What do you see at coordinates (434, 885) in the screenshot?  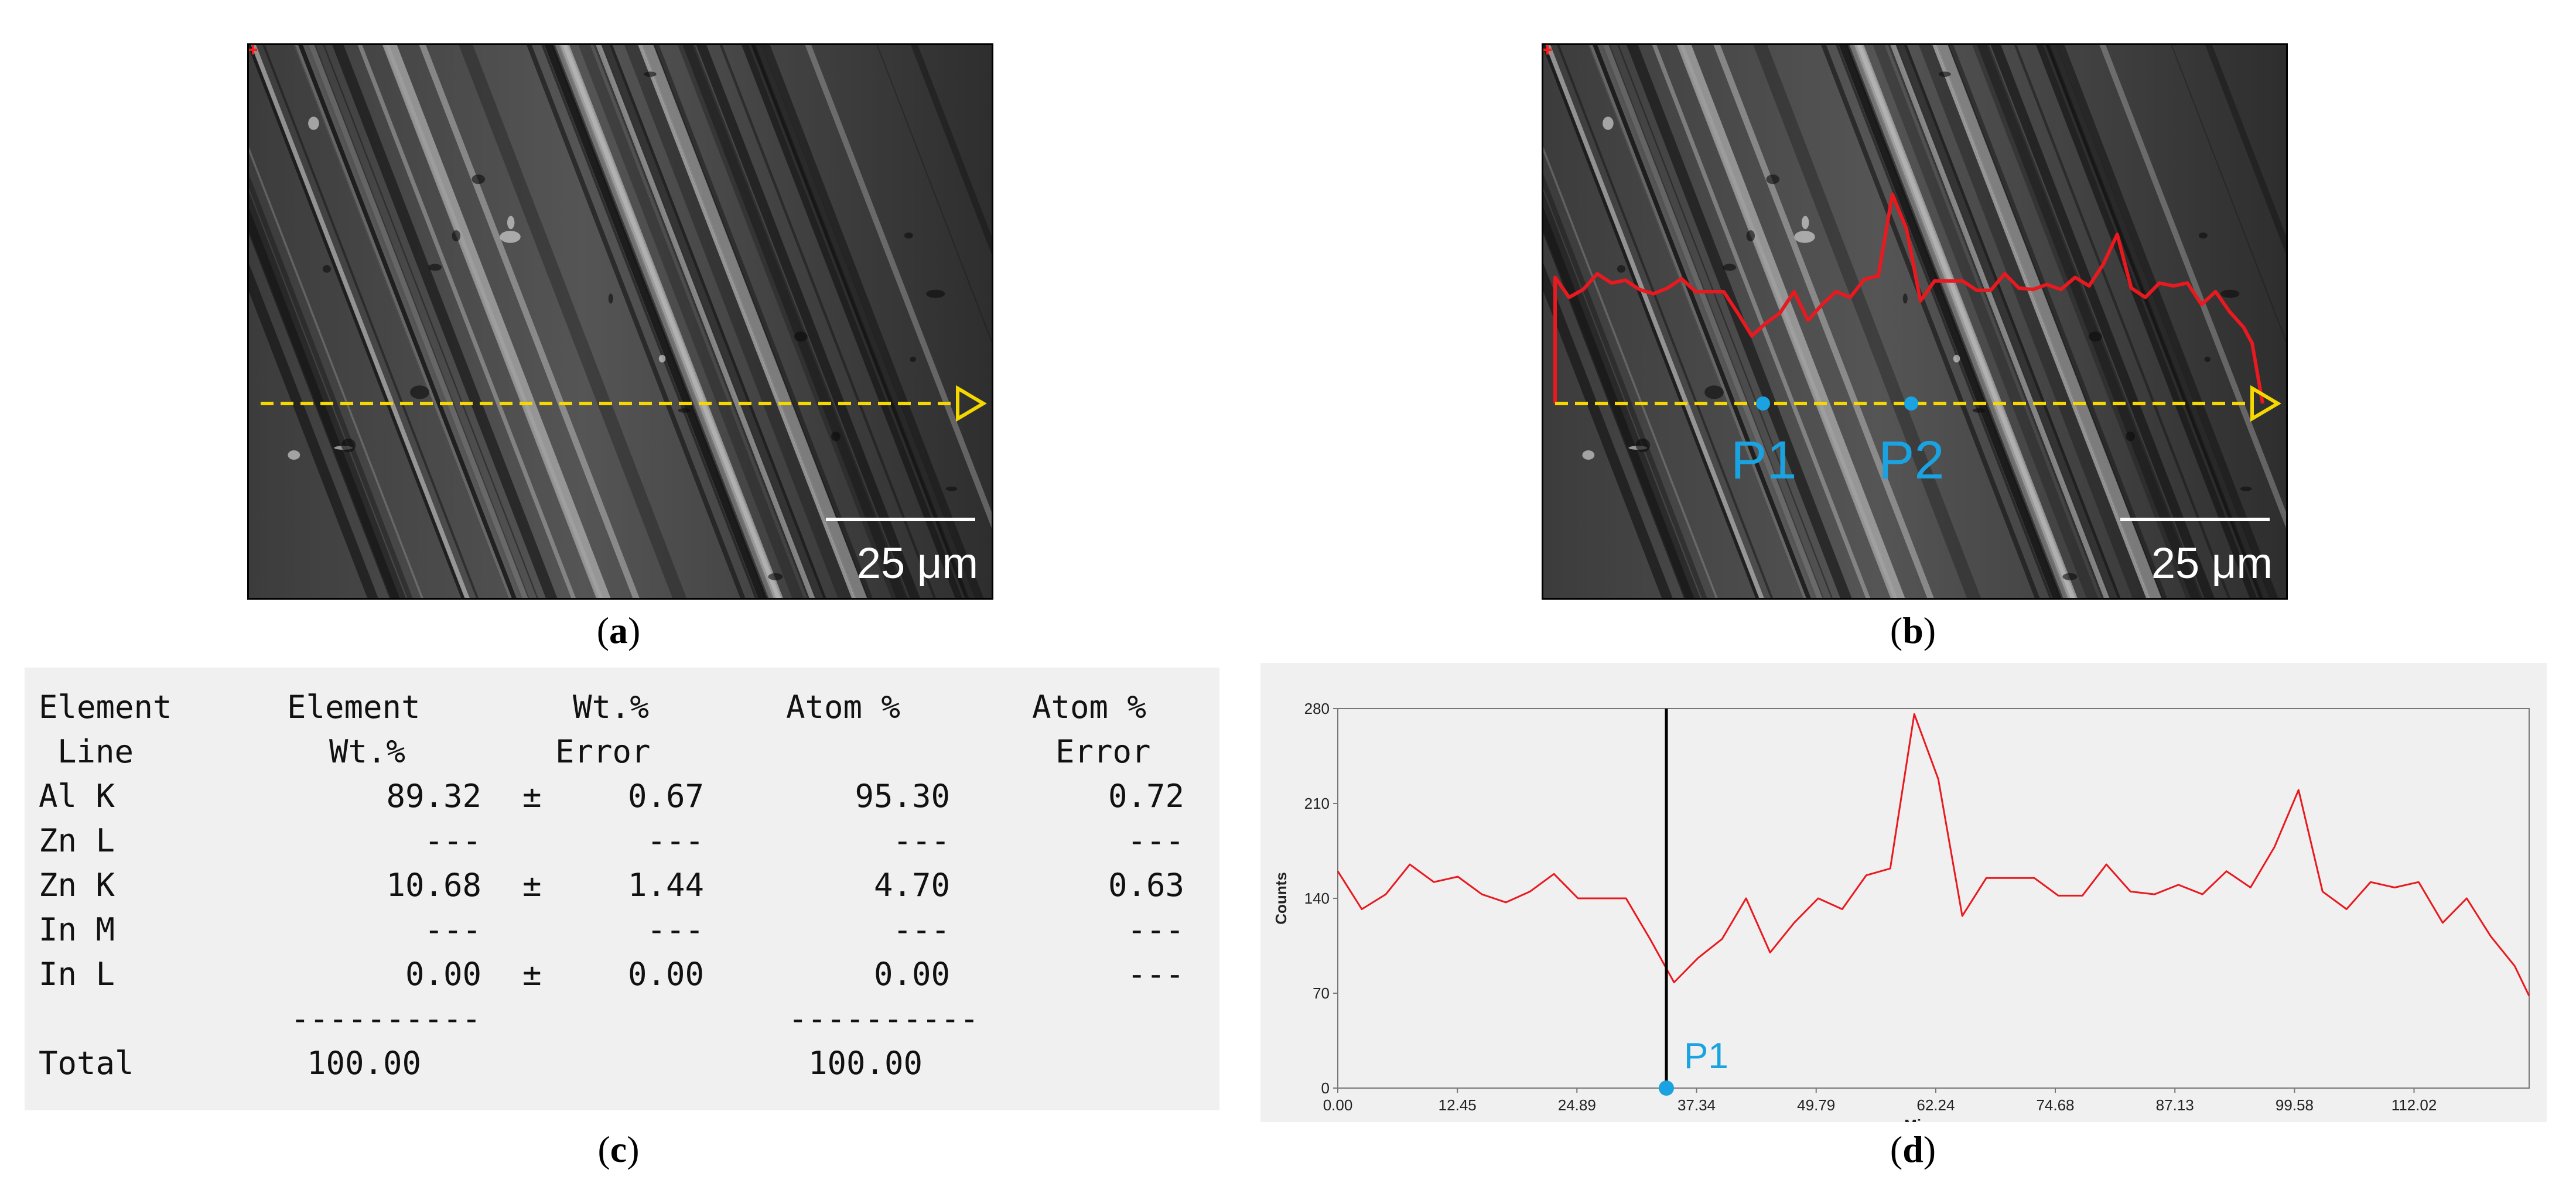 I see `row-wt: 10.68` at bounding box center [434, 885].